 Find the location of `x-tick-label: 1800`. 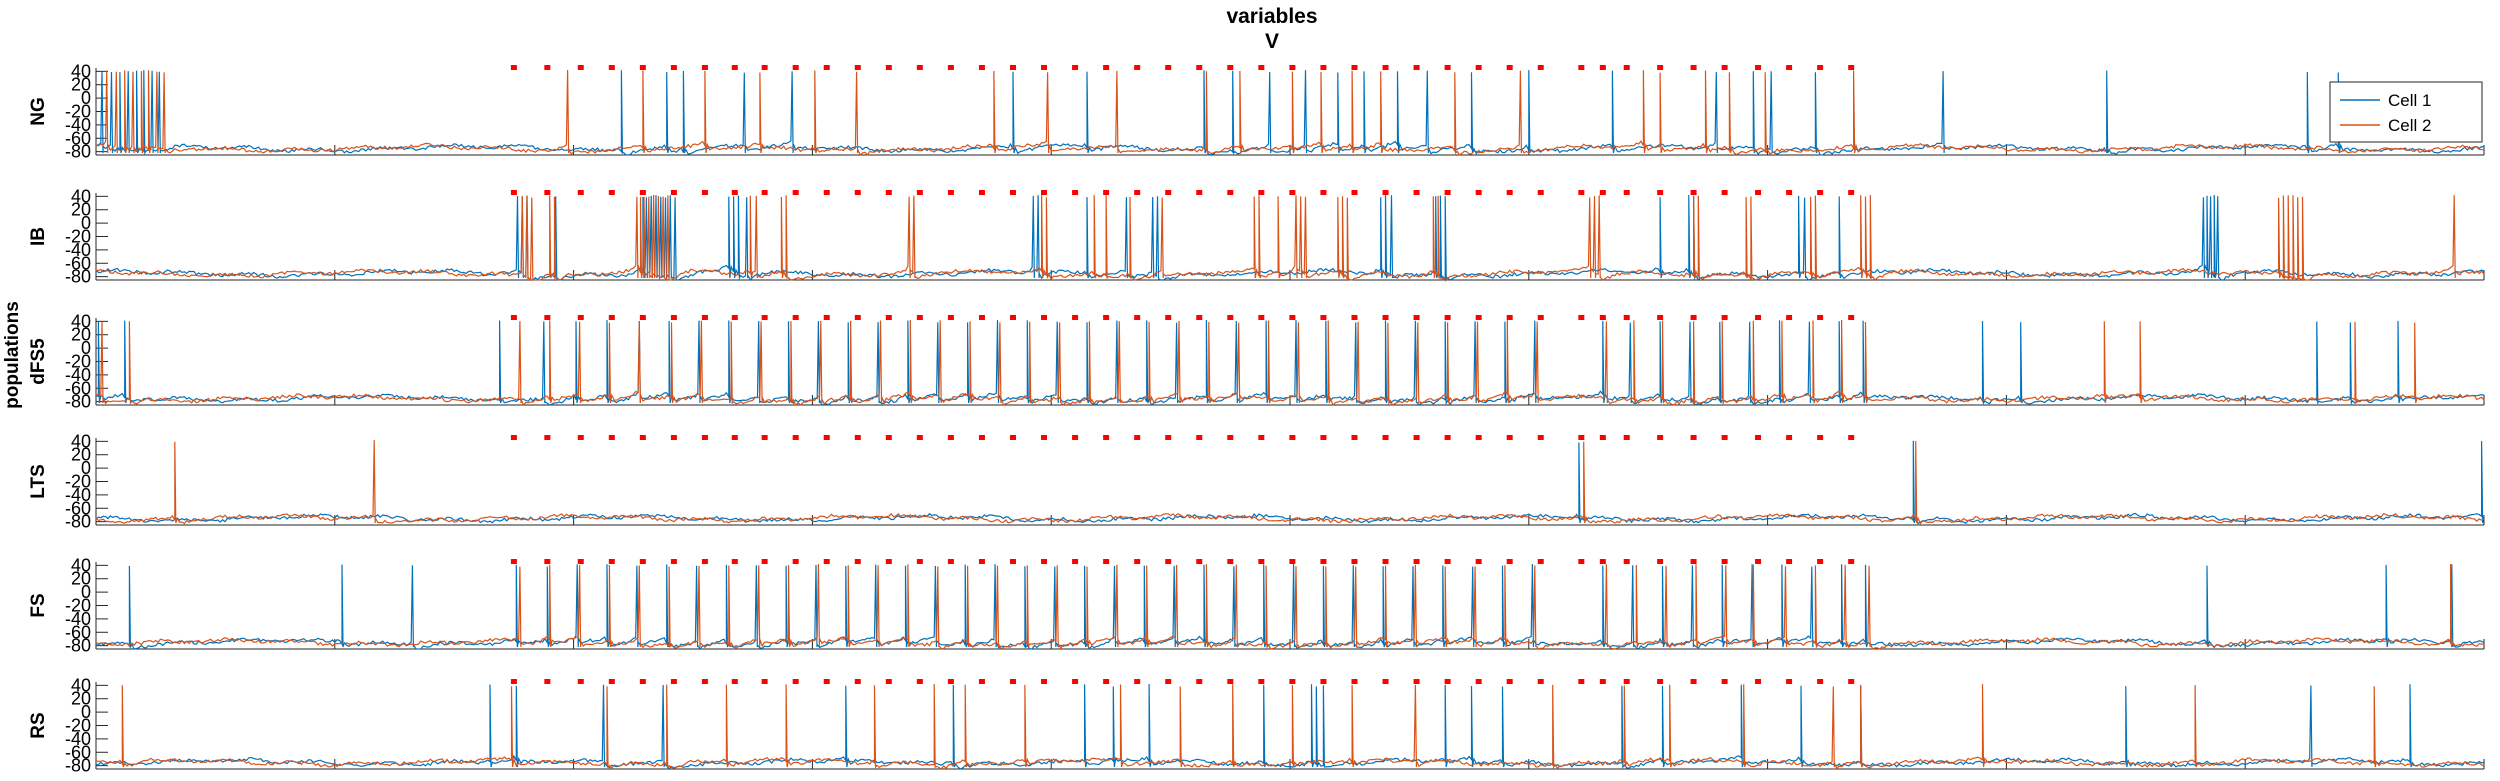

x-tick-label: 1800 is located at coordinates (2245, 780).